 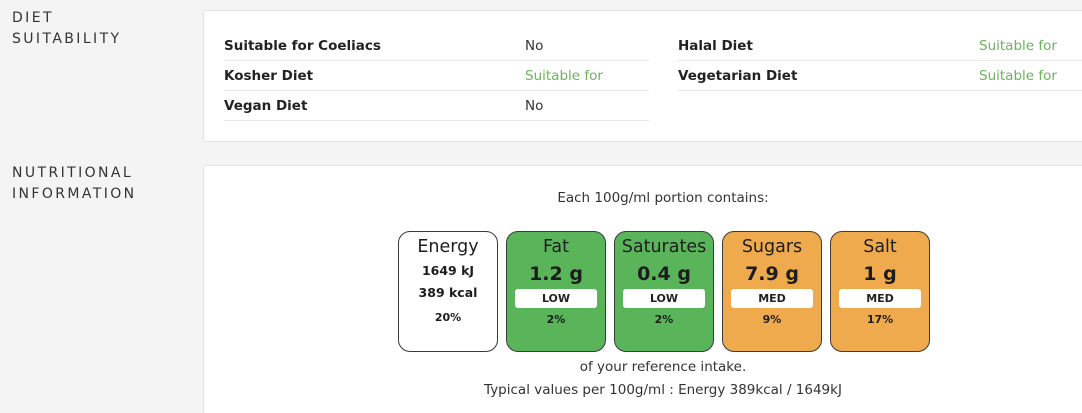 What do you see at coordinates (436, 106) in the screenshot?
I see `diet-row-vegan: Vegan Diet No` at bounding box center [436, 106].